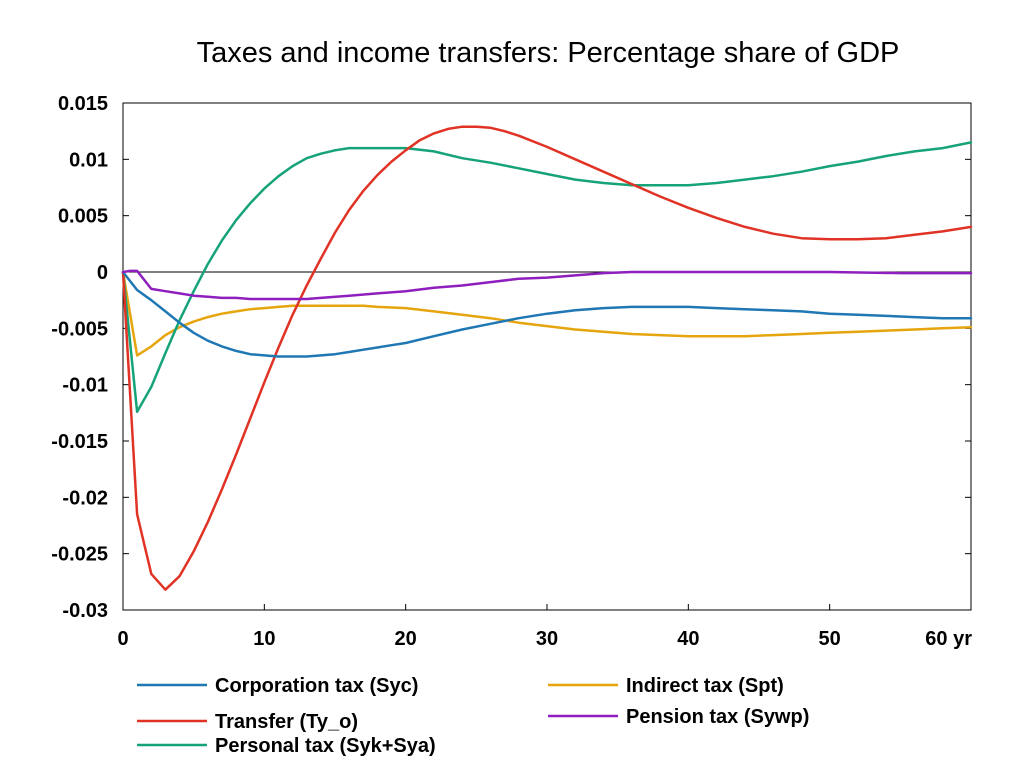  What do you see at coordinates (85, 498) in the screenshot?
I see `y-tick-label: -0.02` at bounding box center [85, 498].